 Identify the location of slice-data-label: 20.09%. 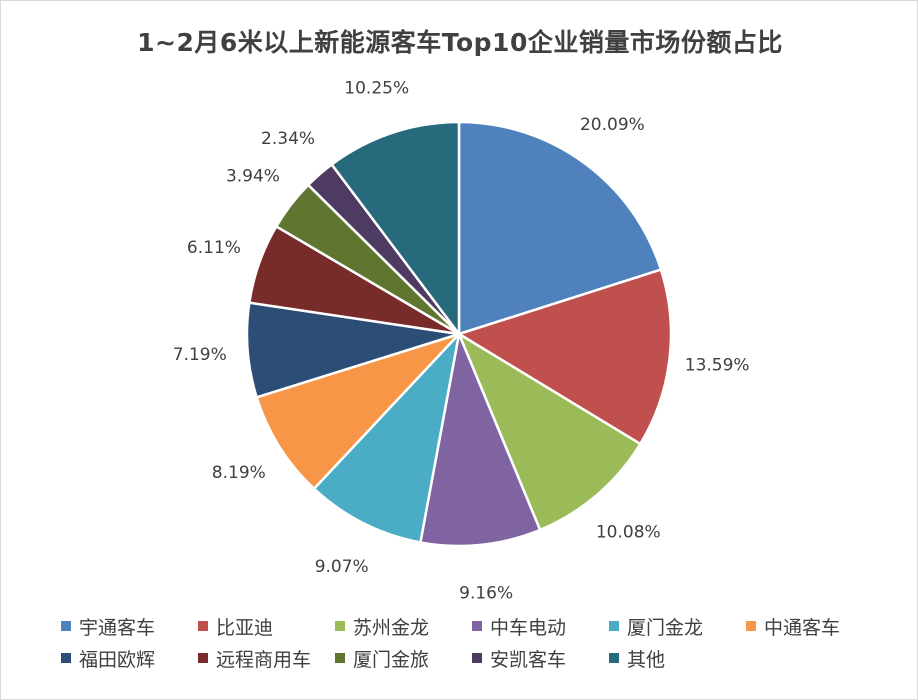
(612, 125).